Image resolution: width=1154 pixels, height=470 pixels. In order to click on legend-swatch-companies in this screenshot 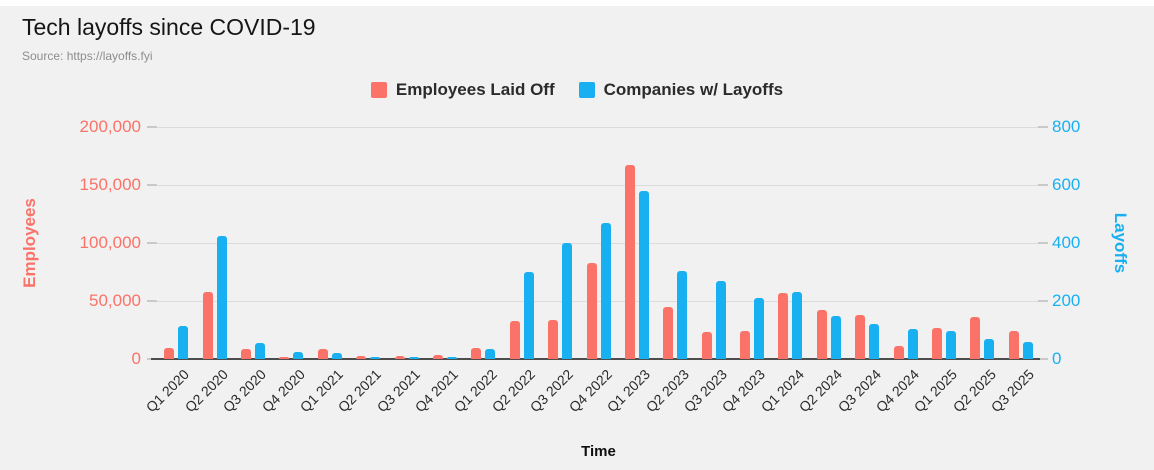, I will do `click(586, 90)`.